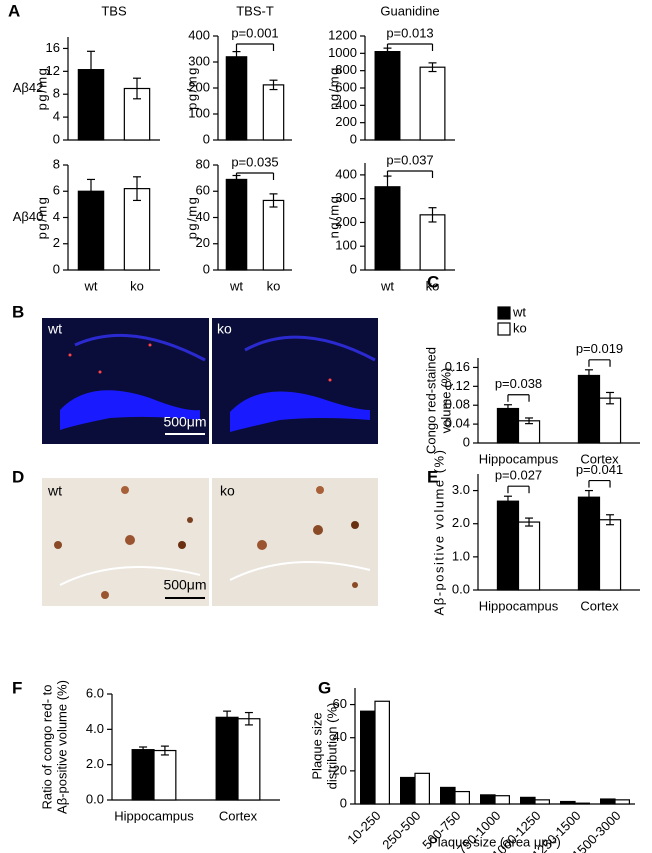 The image size is (652, 853). Describe the element at coordinates (56, 163) in the screenshot. I see `y-tick-label: 8` at that location.